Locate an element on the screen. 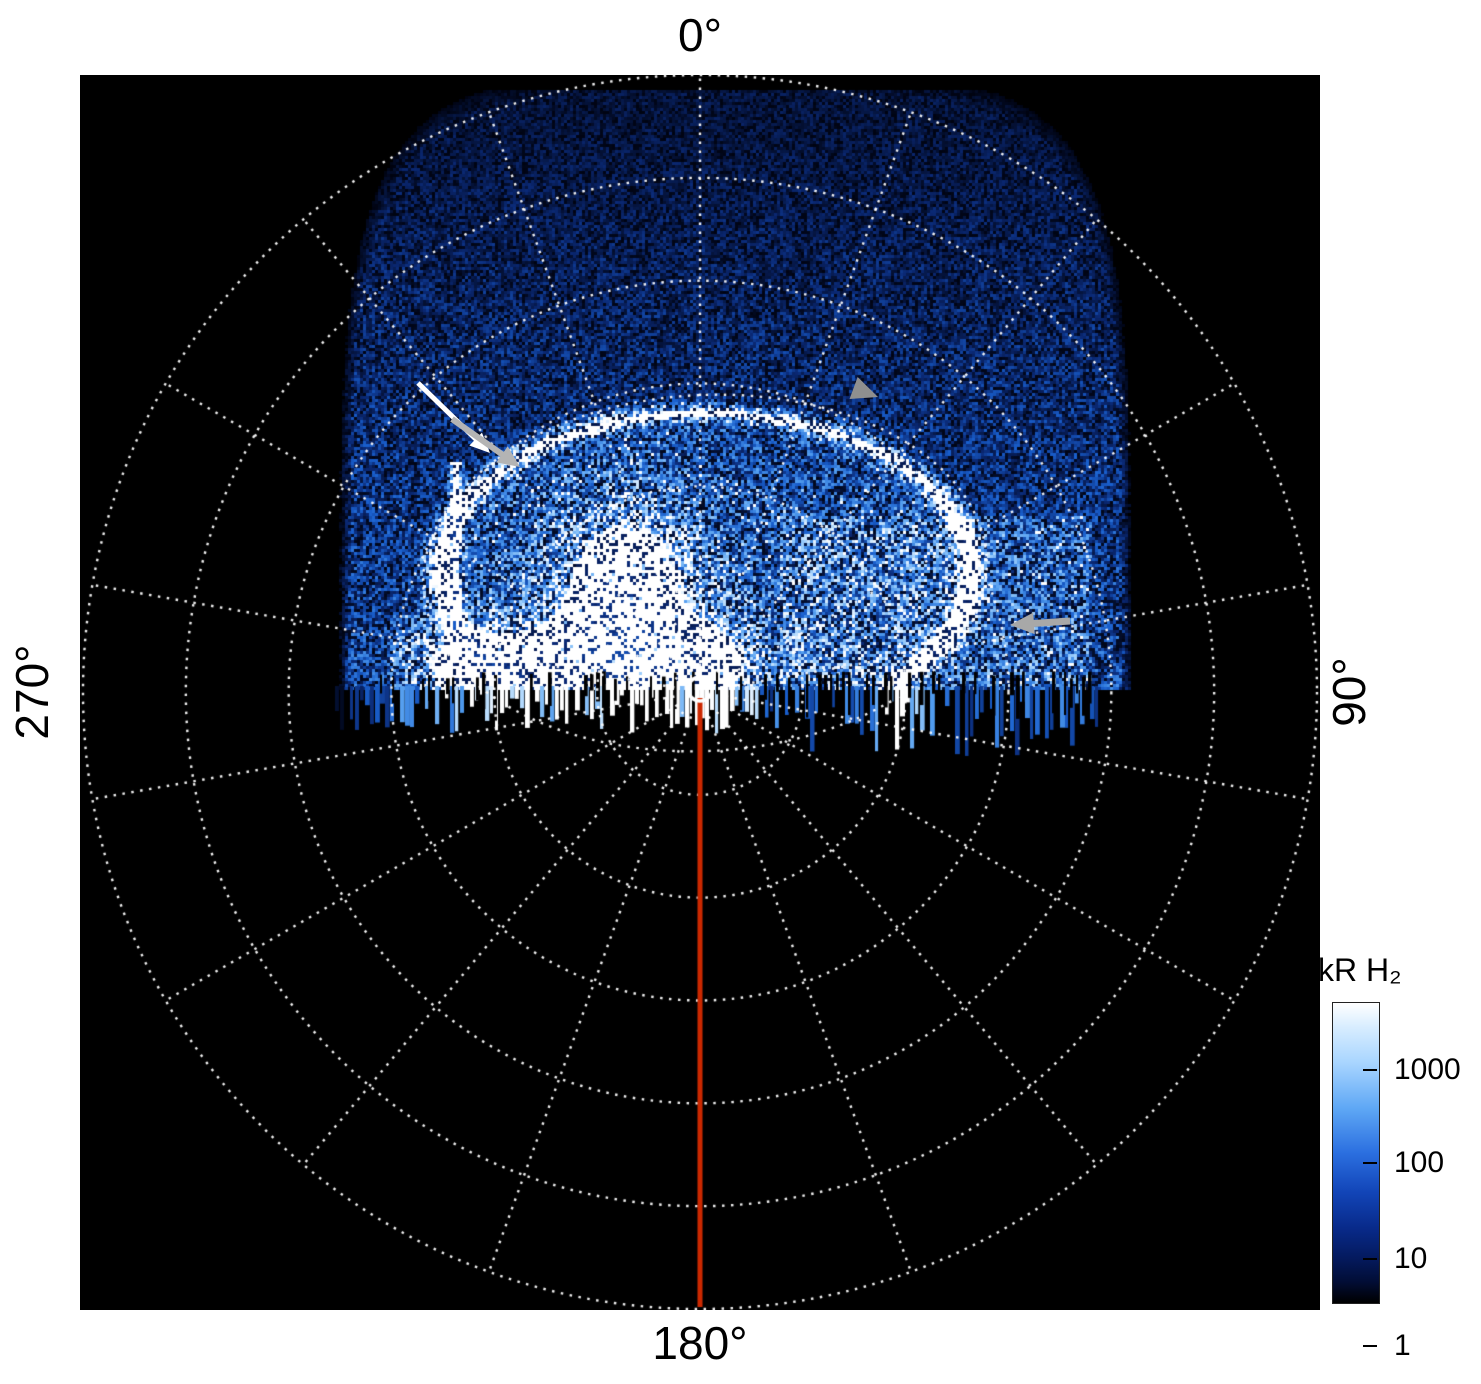  annotation-layer is located at coordinates (743, 506).